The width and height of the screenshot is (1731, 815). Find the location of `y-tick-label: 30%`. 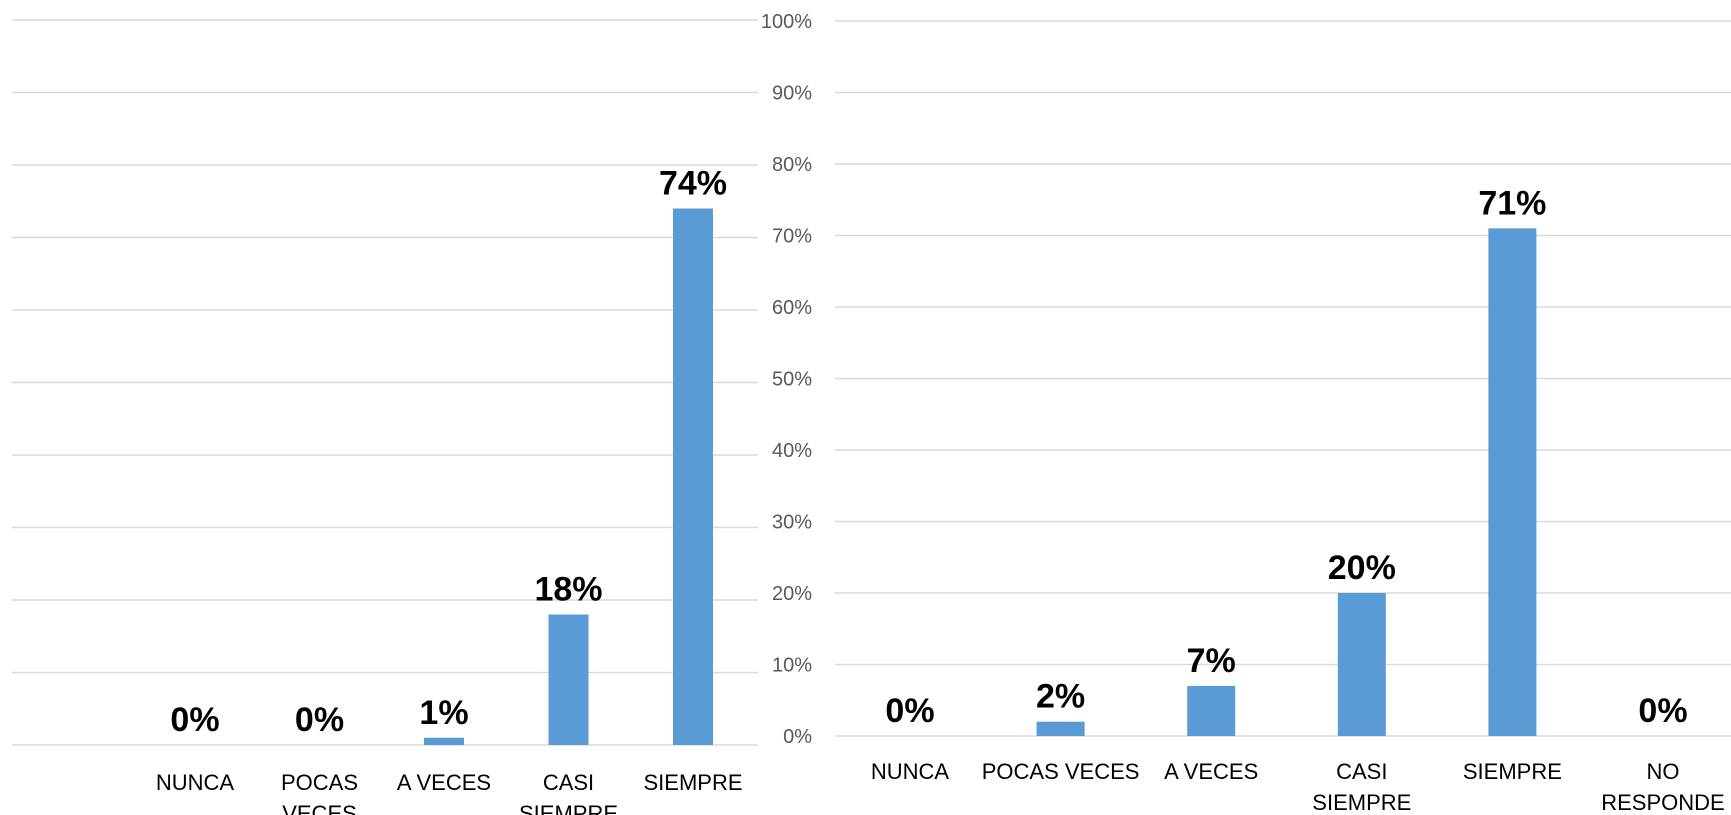

y-tick-label: 30% is located at coordinates (792, 523).